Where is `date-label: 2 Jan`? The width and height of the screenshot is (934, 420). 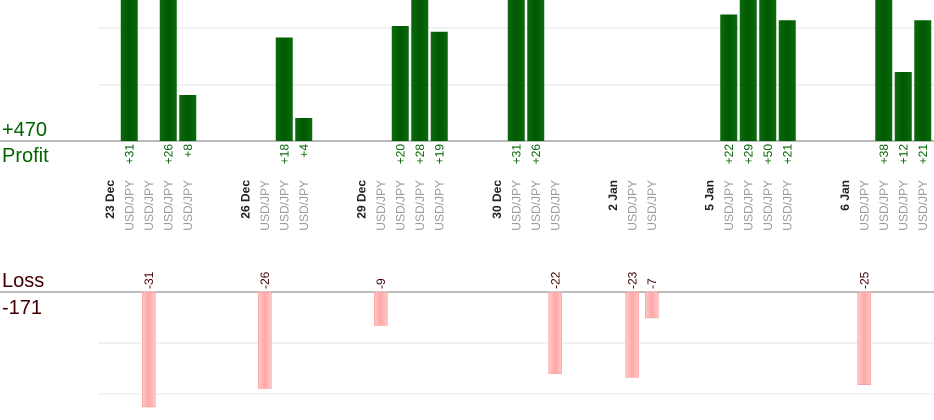 date-label: 2 Jan is located at coordinates (613, 195).